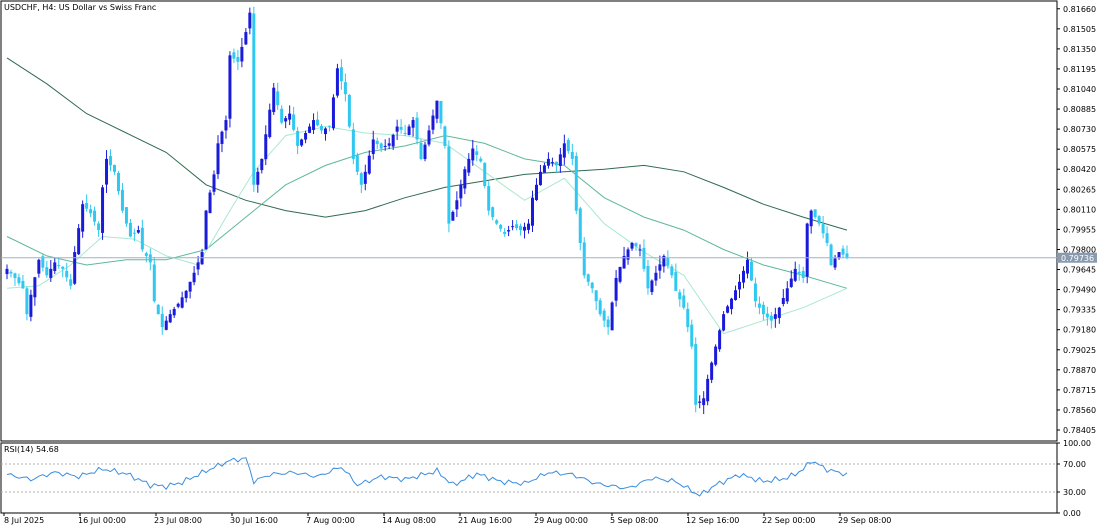 The height and width of the screenshot is (527, 1100). I want to click on rsi-panel: RSI(14) 54.68, so click(529, 478).